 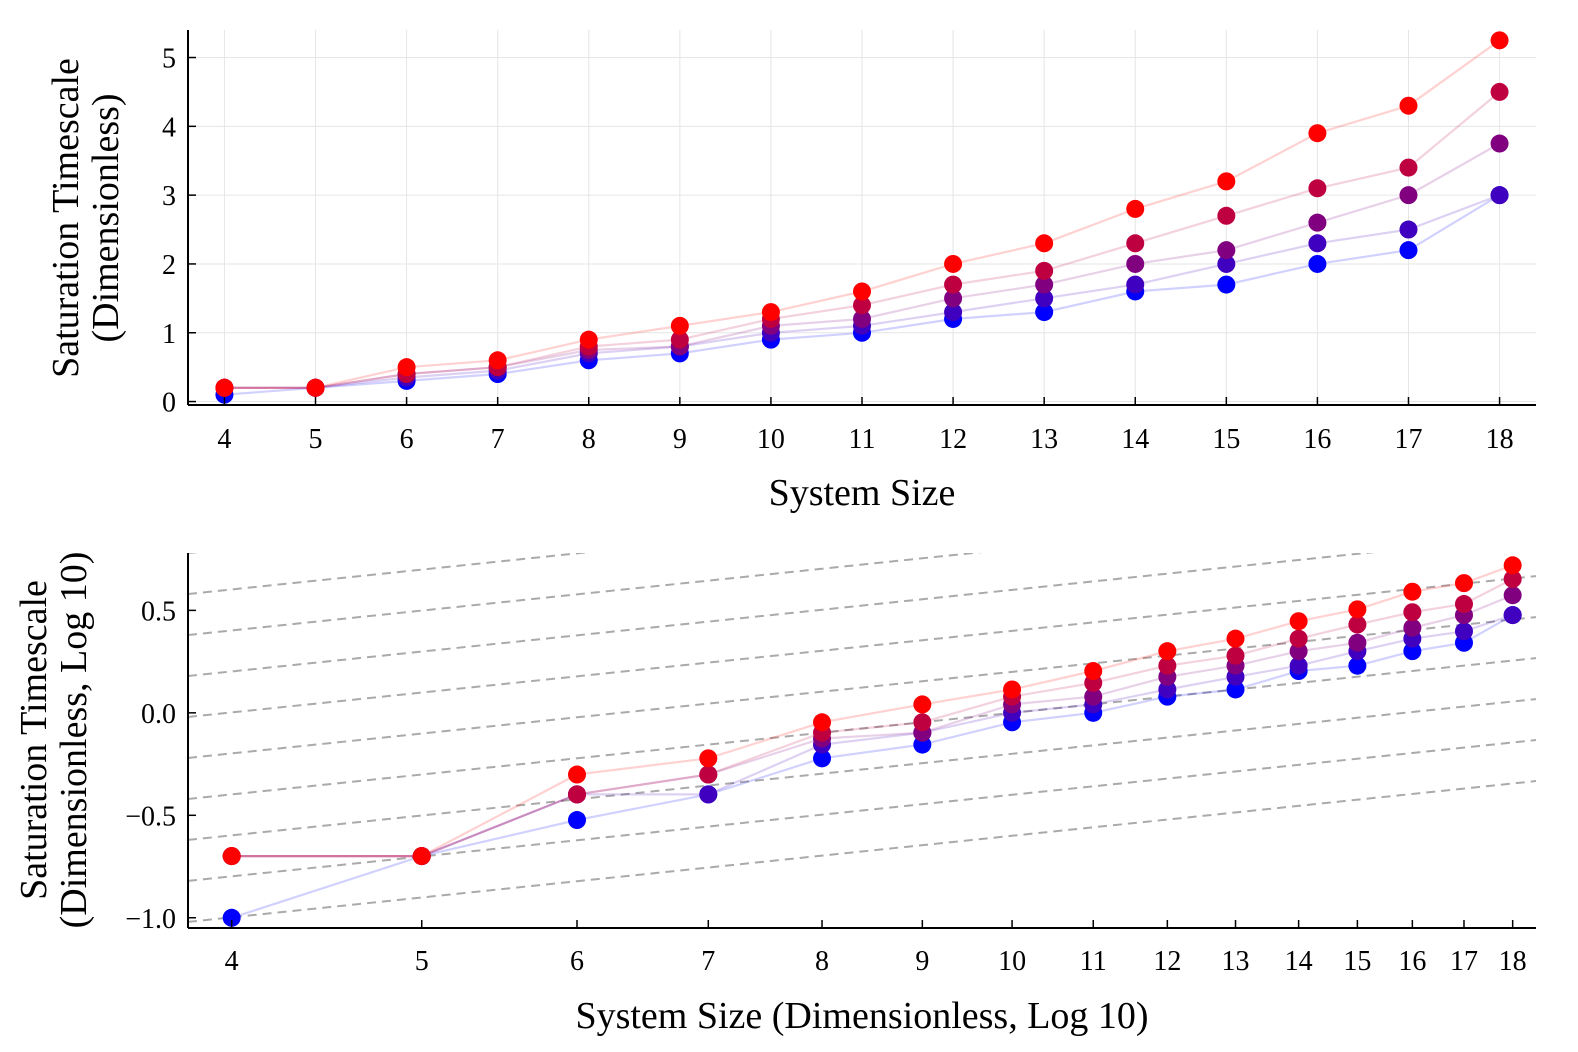 What do you see at coordinates (1167, 961) in the screenshot?
I see `x-tick-label: 12` at bounding box center [1167, 961].